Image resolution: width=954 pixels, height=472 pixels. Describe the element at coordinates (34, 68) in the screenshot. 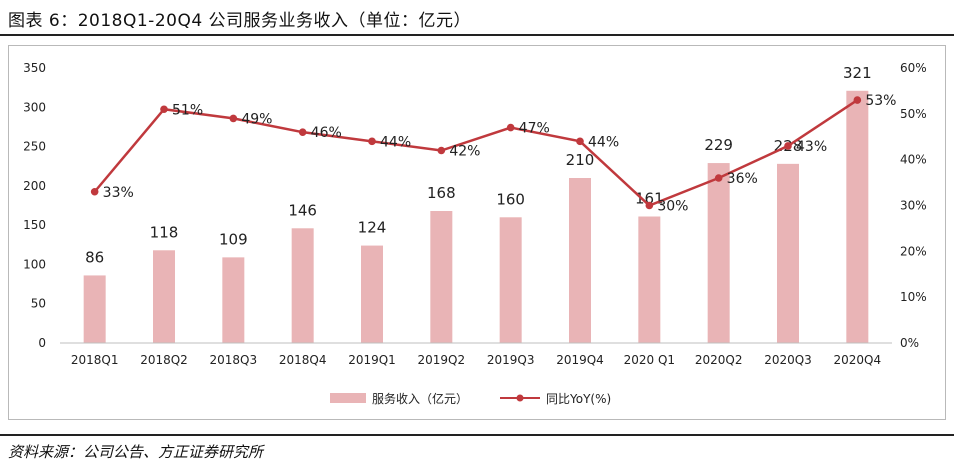

I see `left-axis-tick-label: 350` at that location.